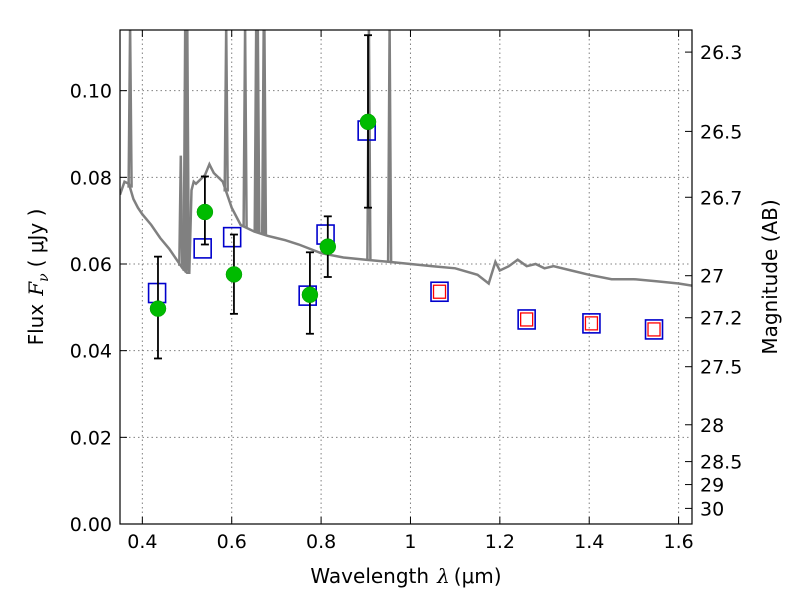  What do you see at coordinates (721, 368) in the screenshot?
I see `y2-tick-label: 27.5` at bounding box center [721, 368].